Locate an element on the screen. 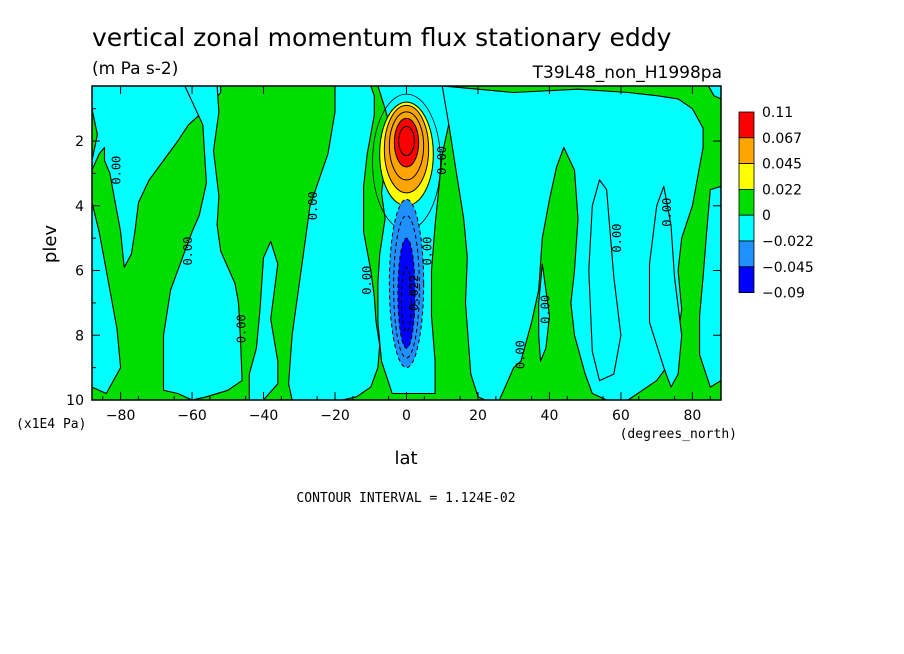 This screenshot has width=904, height=654. y-tick-label: 2 is located at coordinates (79, 142).